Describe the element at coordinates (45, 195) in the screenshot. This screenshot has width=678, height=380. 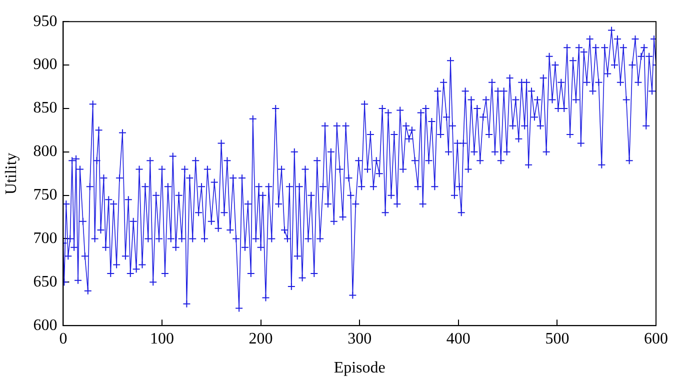
I see `y-tick-label: 750` at that location.